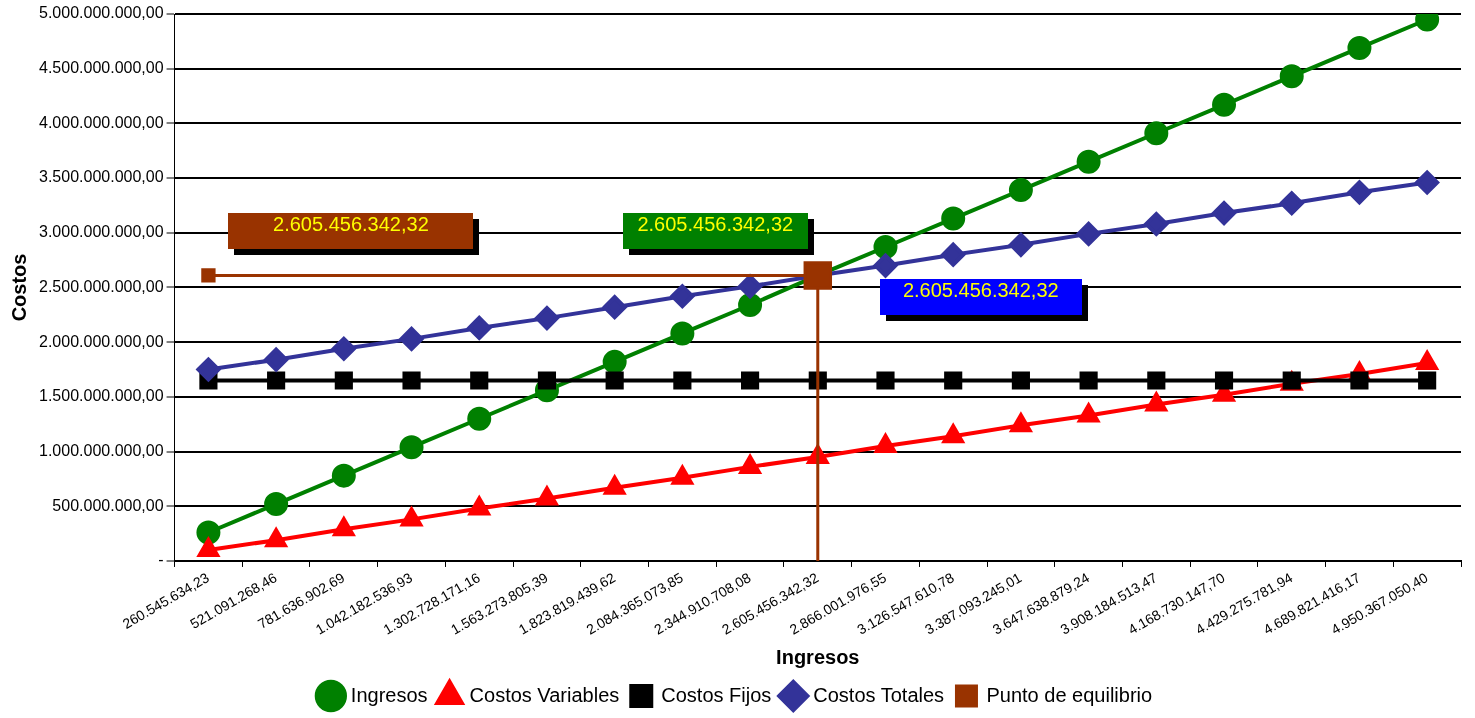 The image size is (1475, 718). What do you see at coordinates (389, 694) in the screenshot?
I see `legend-label: Ingresos` at bounding box center [389, 694].